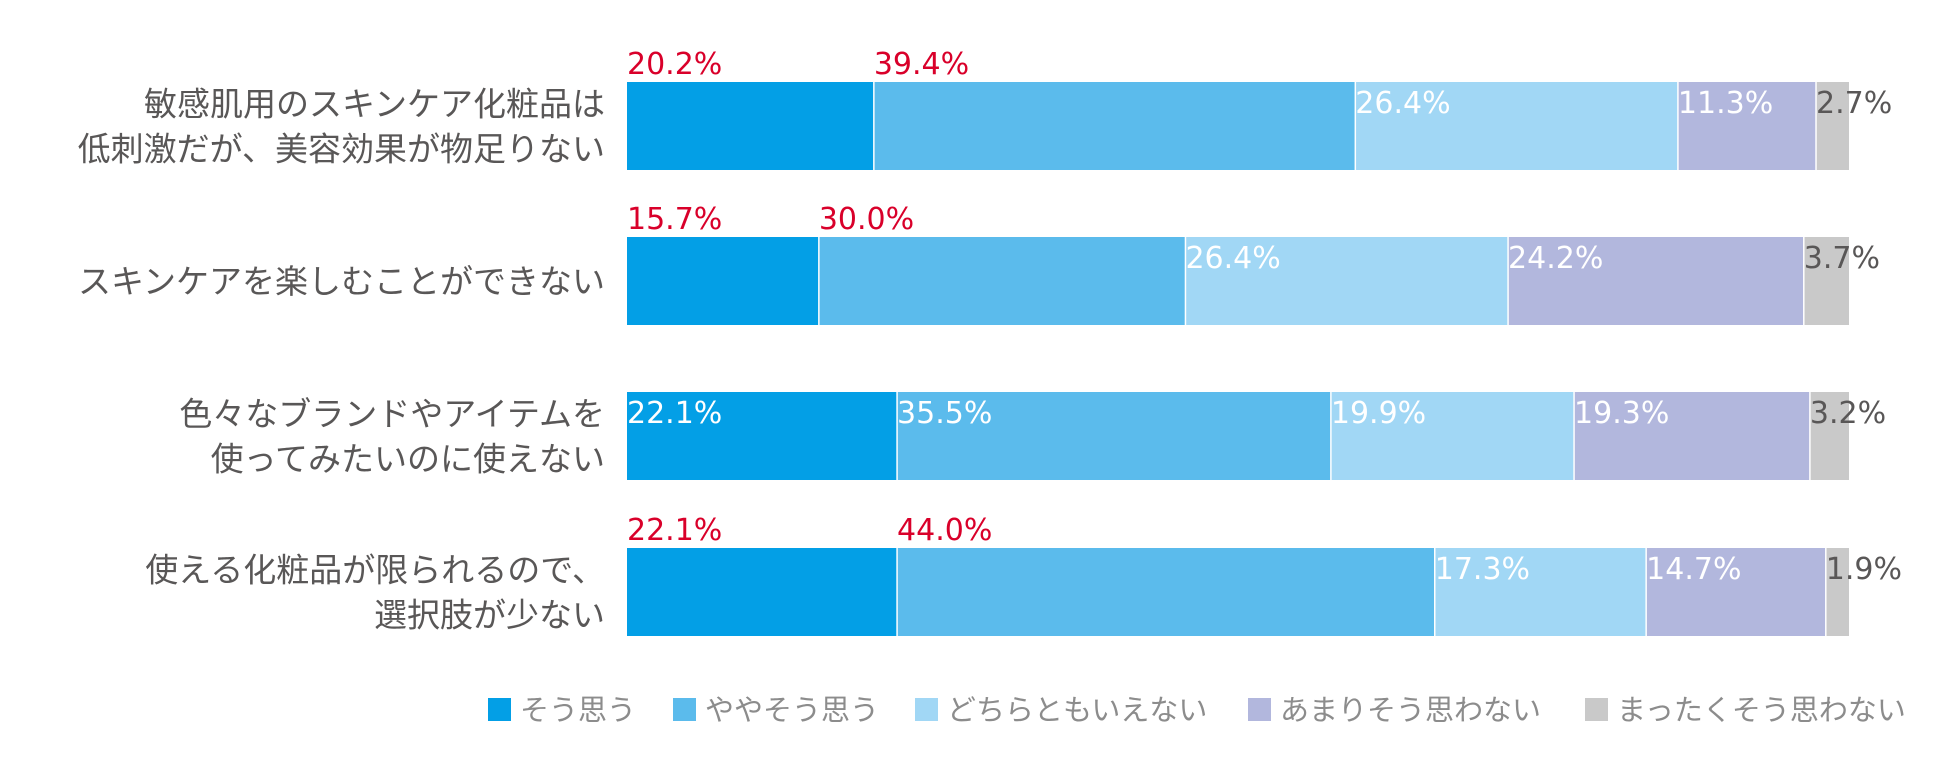 The image size is (1950, 774). I want to click on data-label: 14.7%, so click(1693, 569).